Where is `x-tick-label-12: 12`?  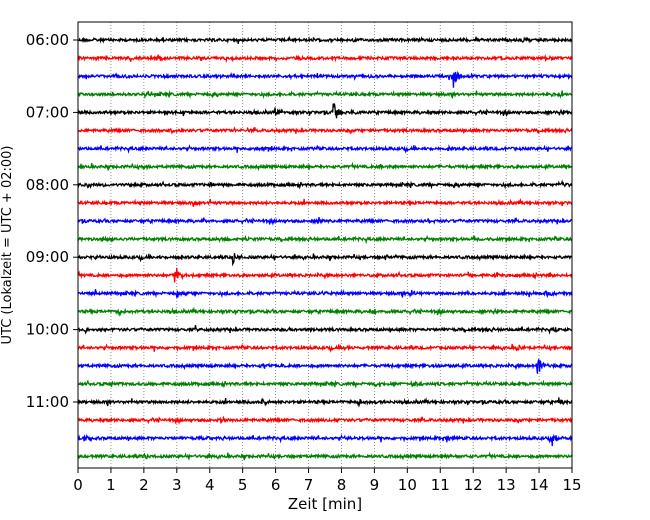
x-tick-label-12: 12 is located at coordinates (473, 485).